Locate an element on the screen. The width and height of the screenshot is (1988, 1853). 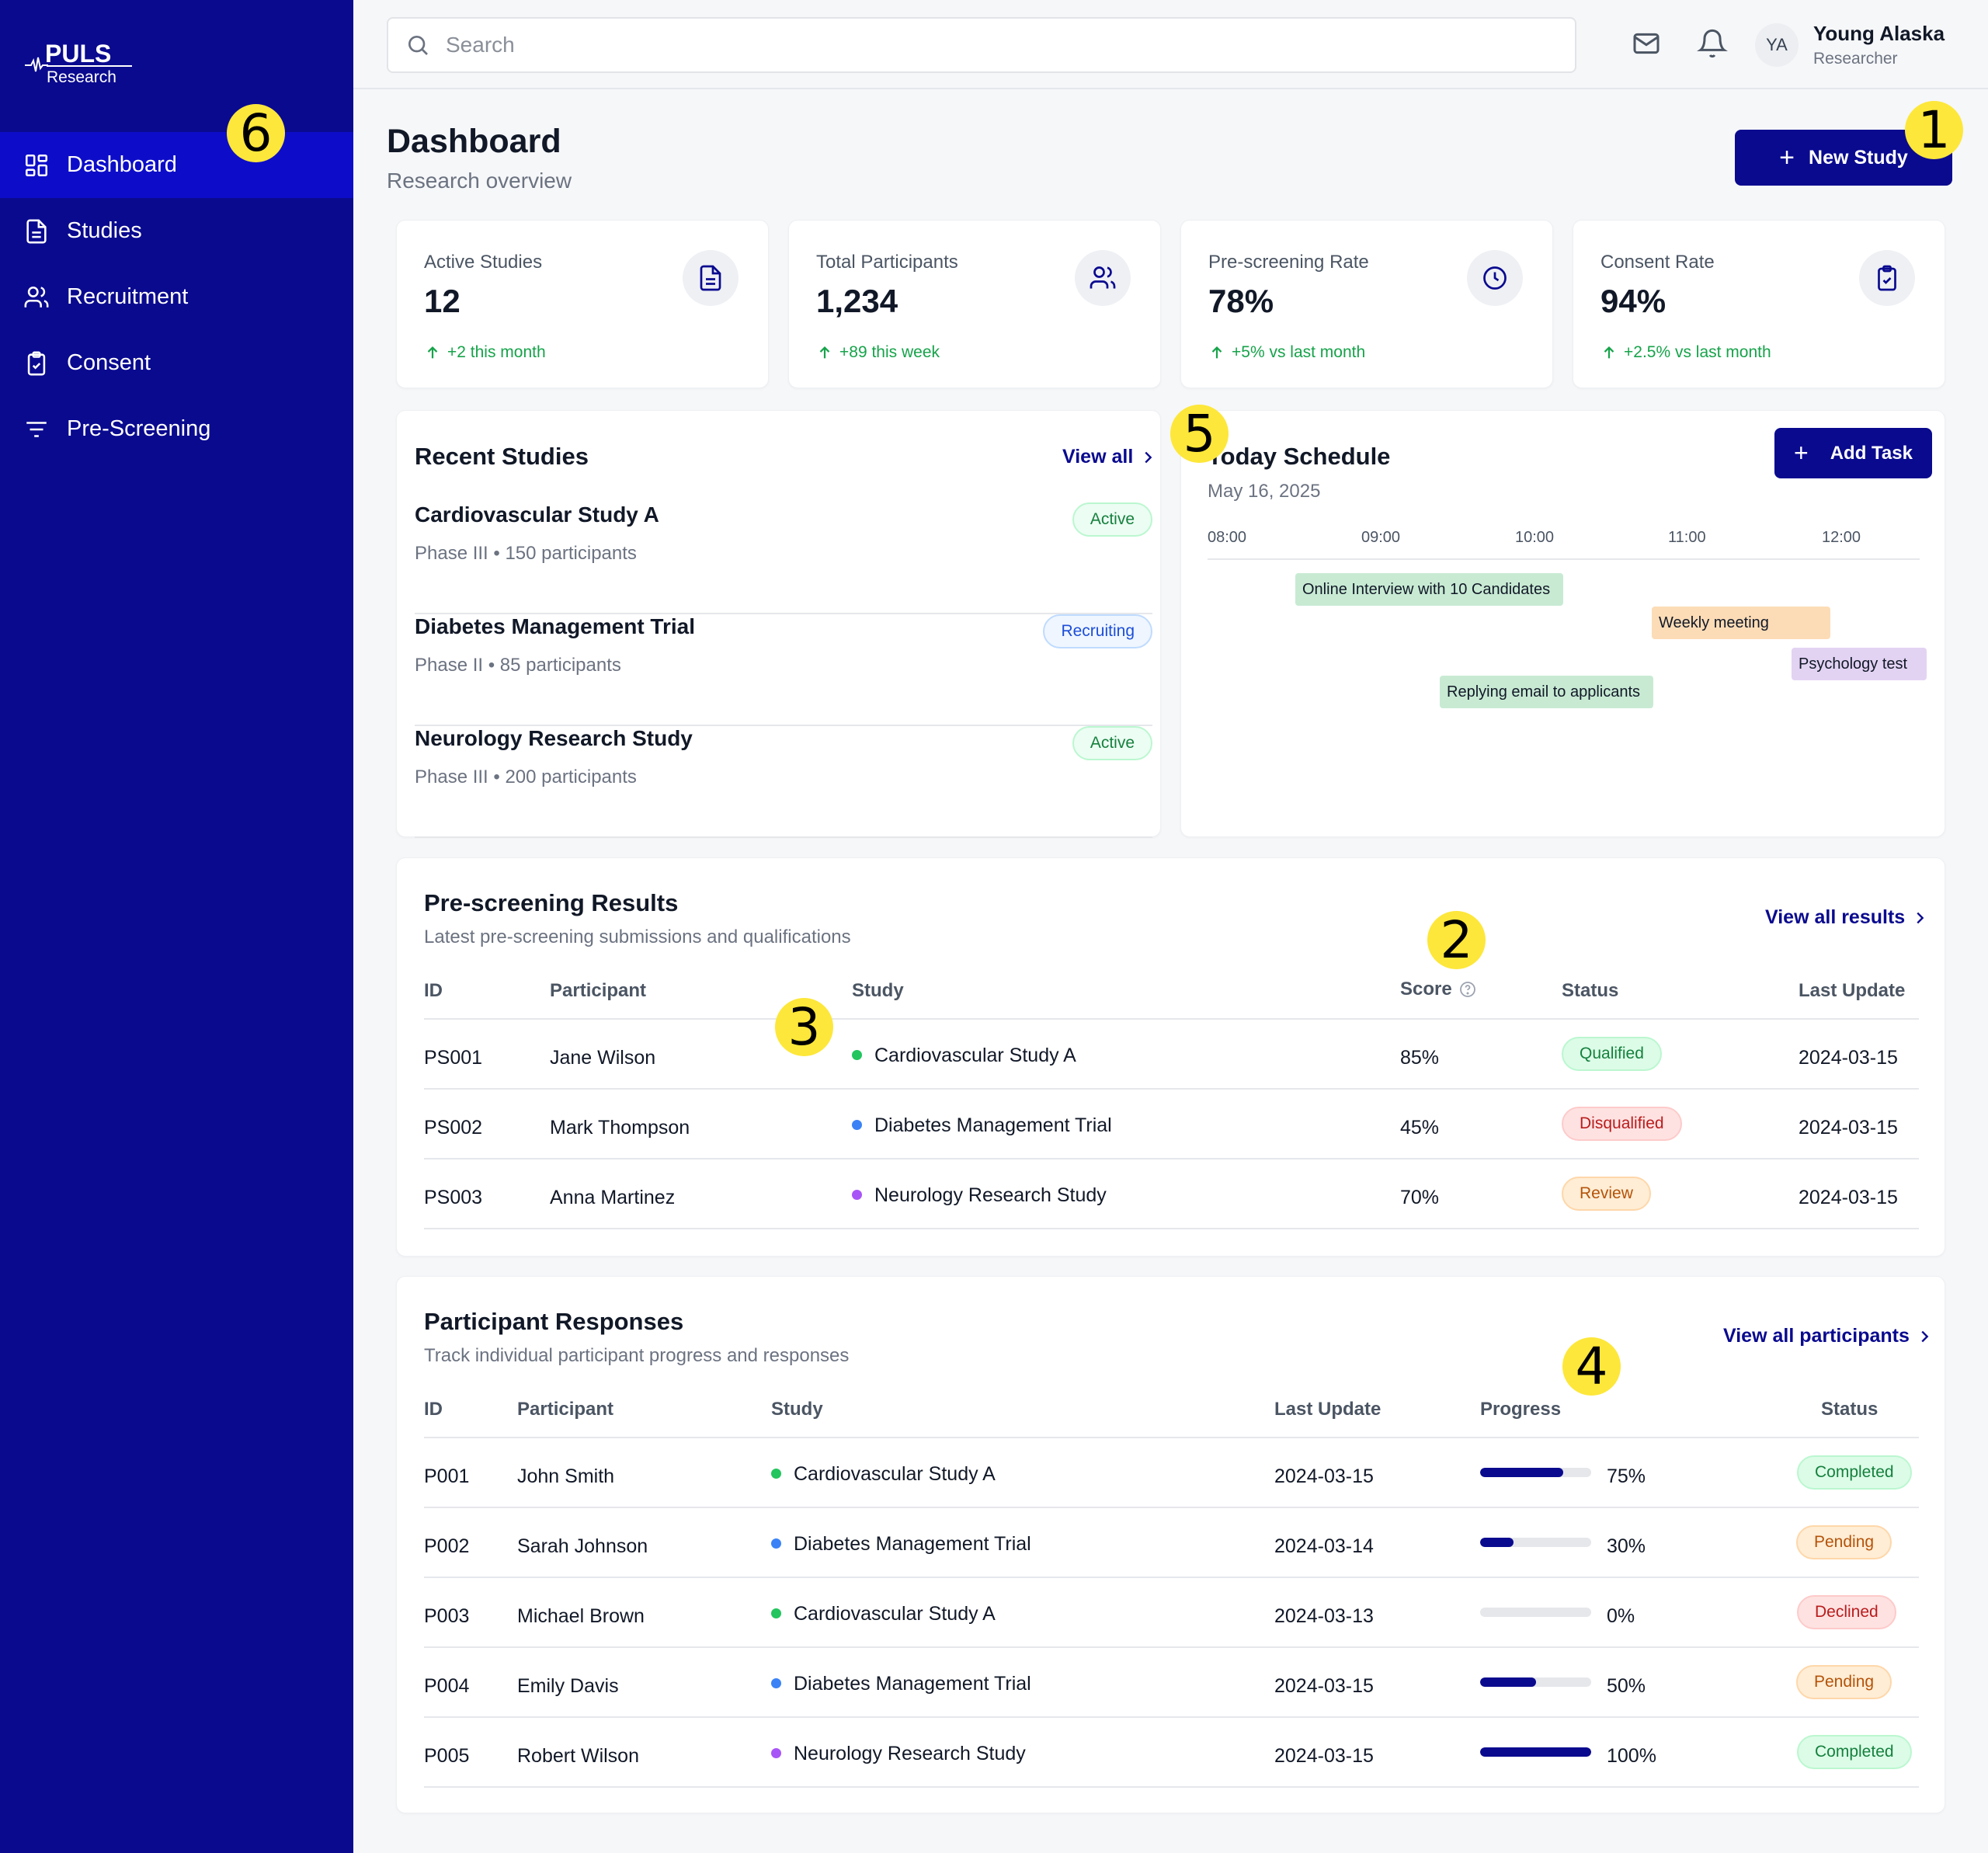
sidebar-item-dashboard: Dashboard is located at coordinates (176, 165).